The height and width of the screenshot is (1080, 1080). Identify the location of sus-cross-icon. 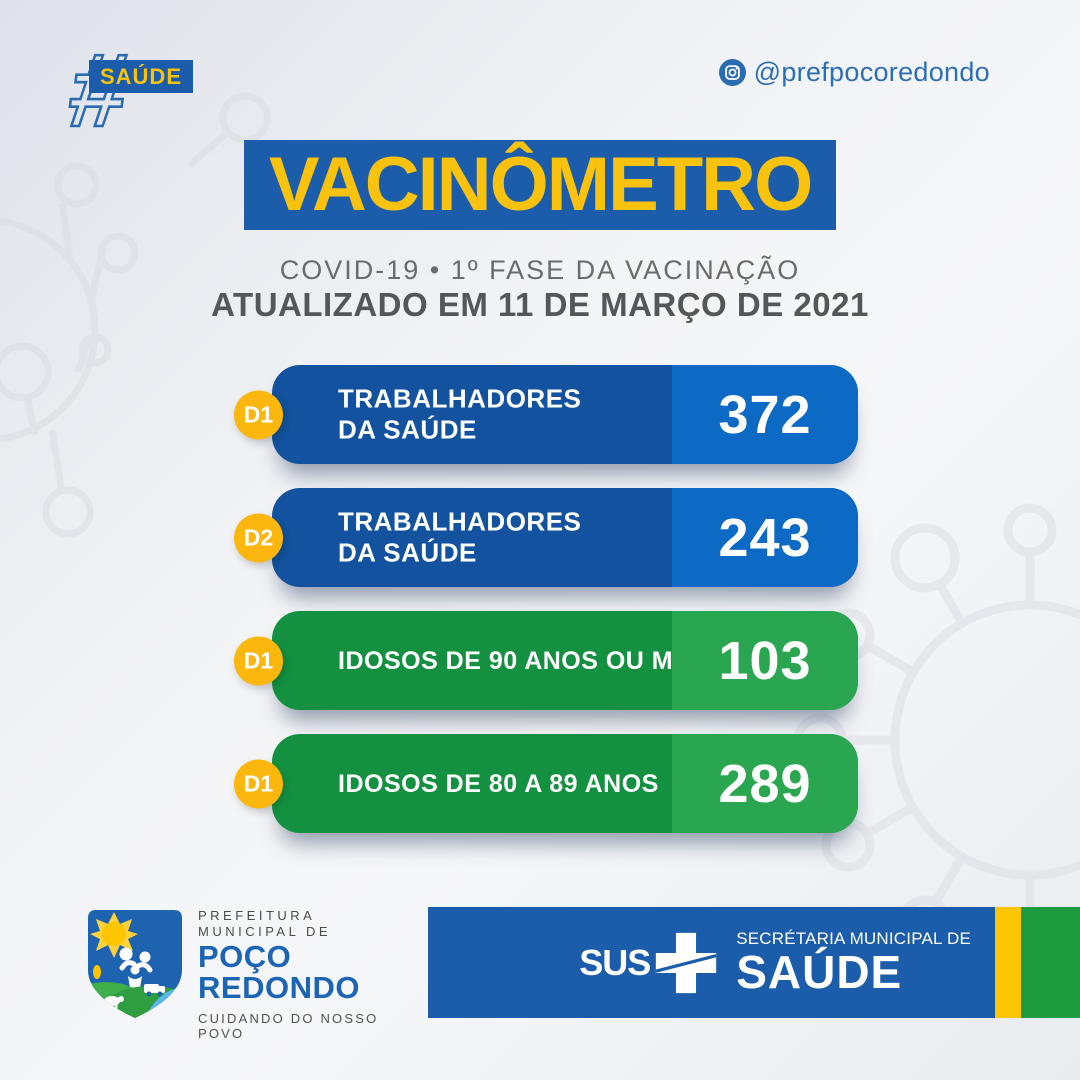
(686, 962).